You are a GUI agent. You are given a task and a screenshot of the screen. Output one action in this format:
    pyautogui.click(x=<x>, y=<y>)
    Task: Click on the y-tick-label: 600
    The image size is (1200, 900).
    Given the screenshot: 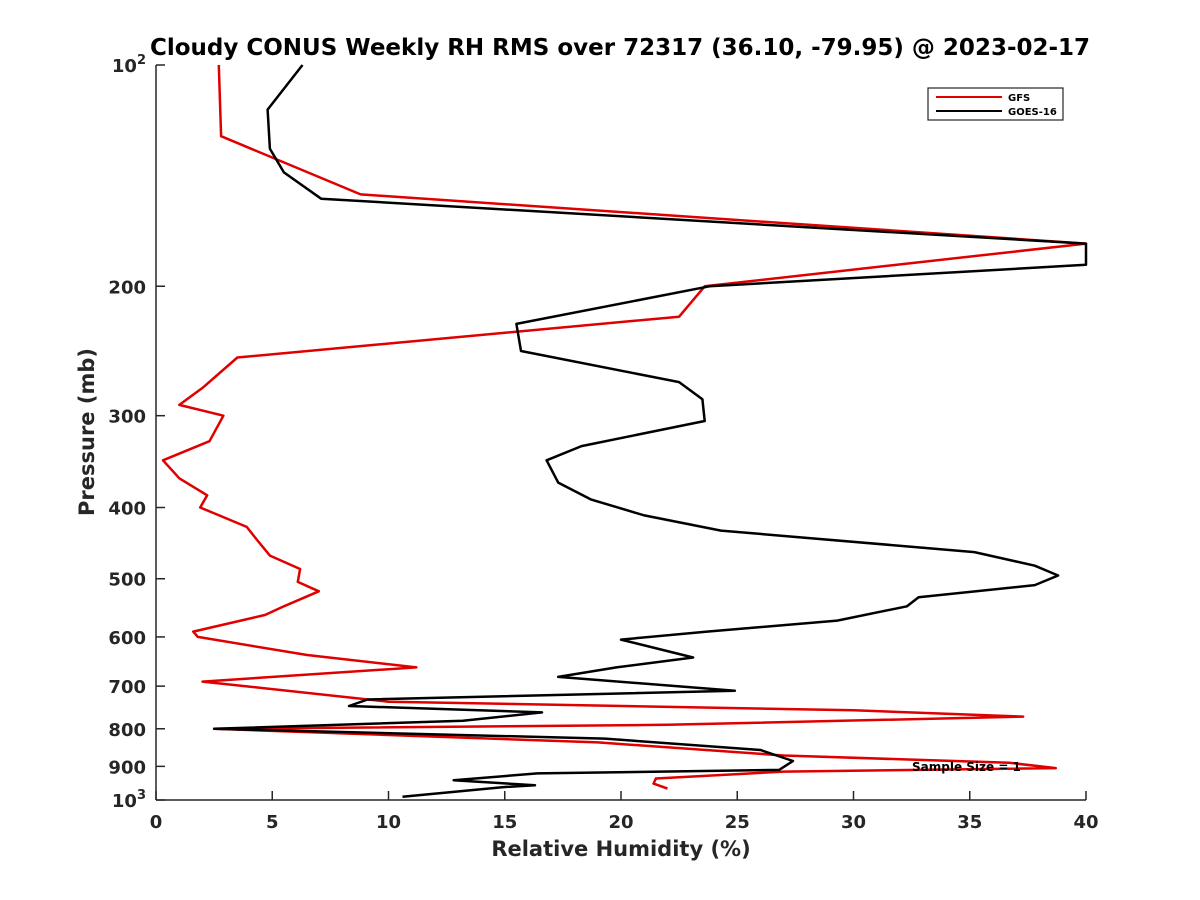 What is the action you would take?
    pyautogui.click(x=127, y=638)
    